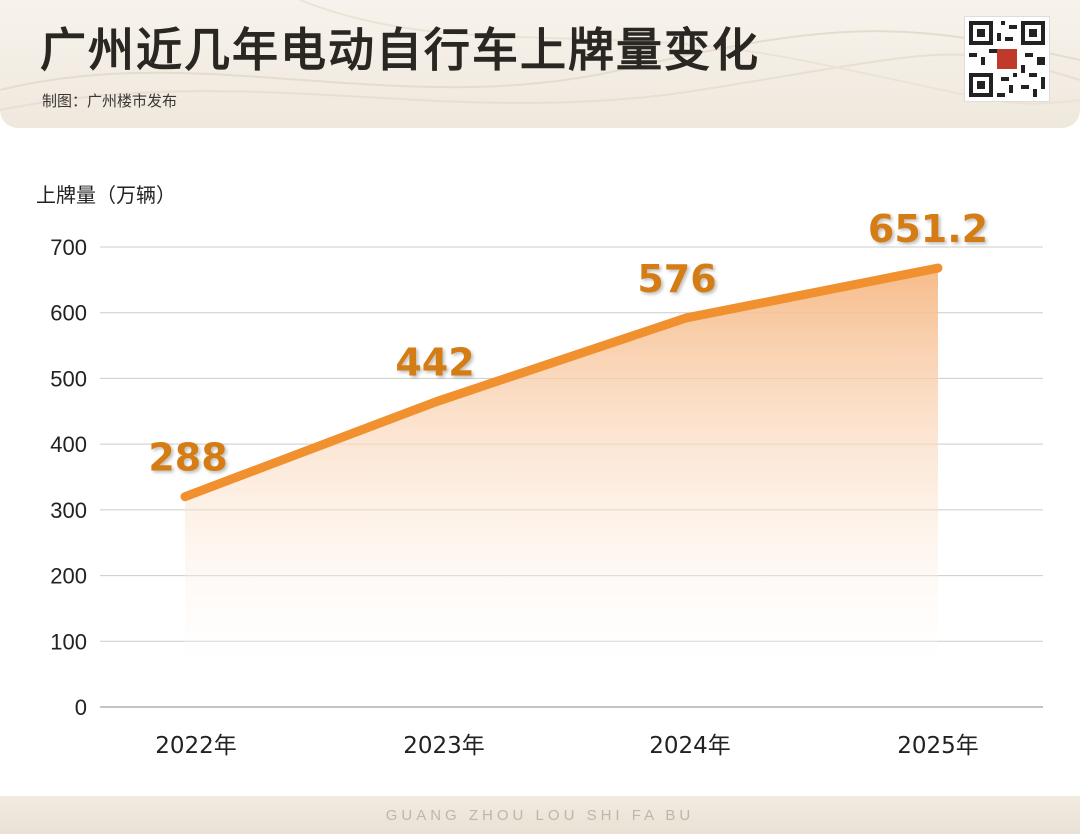  What do you see at coordinates (676, 279) in the screenshot?
I see `data-label: 576` at bounding box center [676, 279].